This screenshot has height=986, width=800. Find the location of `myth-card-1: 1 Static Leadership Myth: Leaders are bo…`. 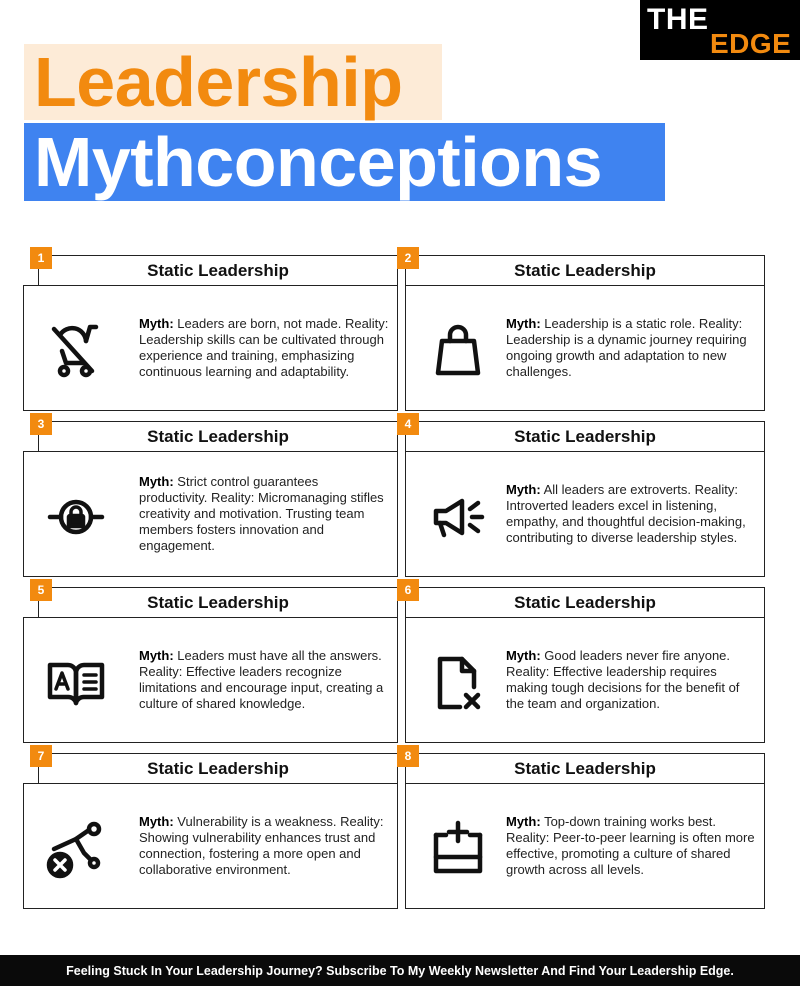

myth-card-1: 1 Static Leadership Myth: Leaders are bo… is located at coordinates (210, 331).